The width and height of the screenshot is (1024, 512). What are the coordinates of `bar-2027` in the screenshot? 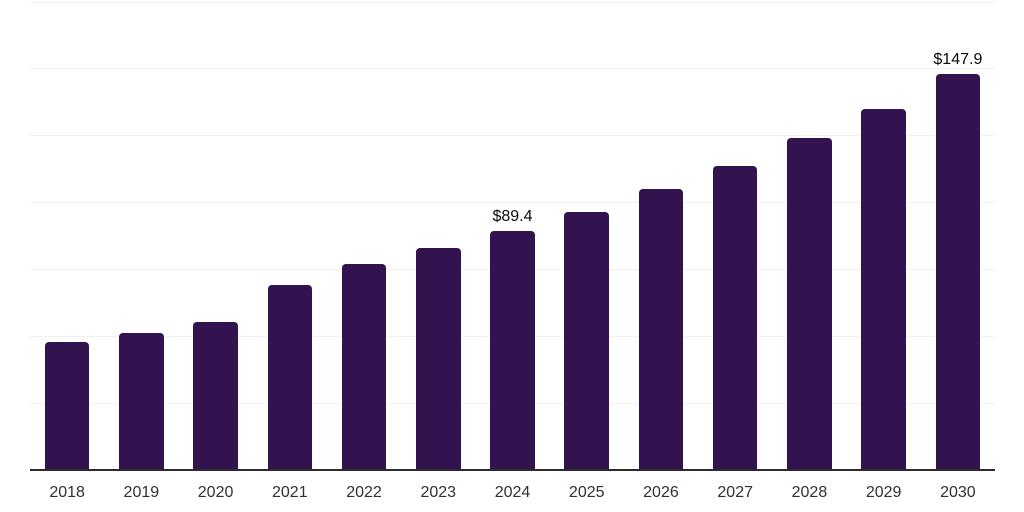 It's located at (735, 317).